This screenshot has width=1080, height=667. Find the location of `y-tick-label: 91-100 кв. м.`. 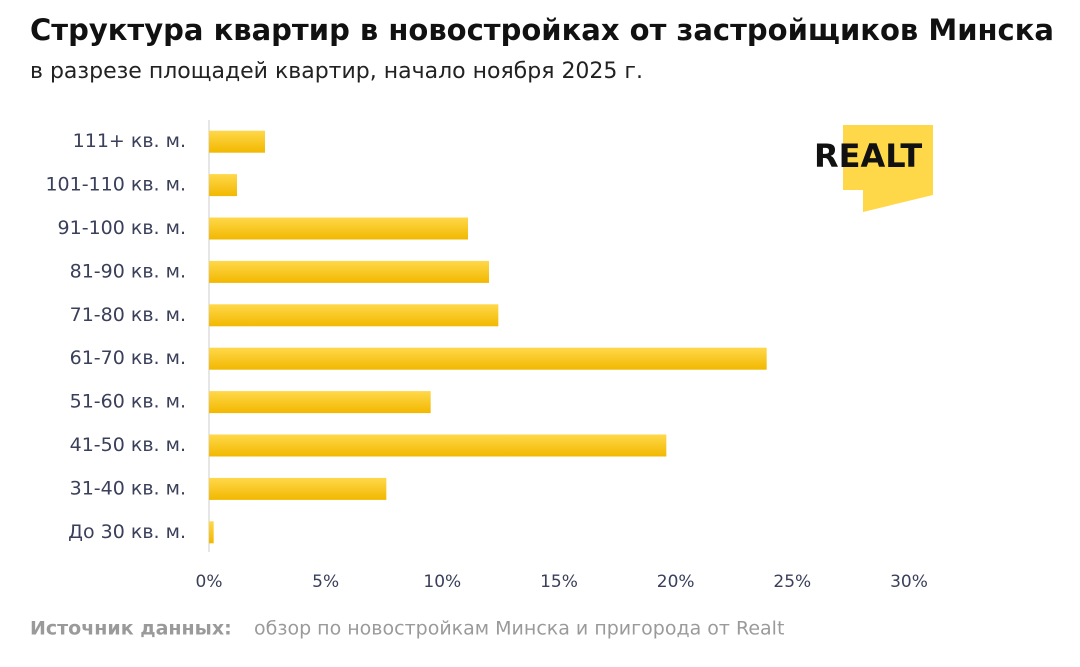

y-tick-label: 91-100 кв. м. is located at coordinates (122, 228).